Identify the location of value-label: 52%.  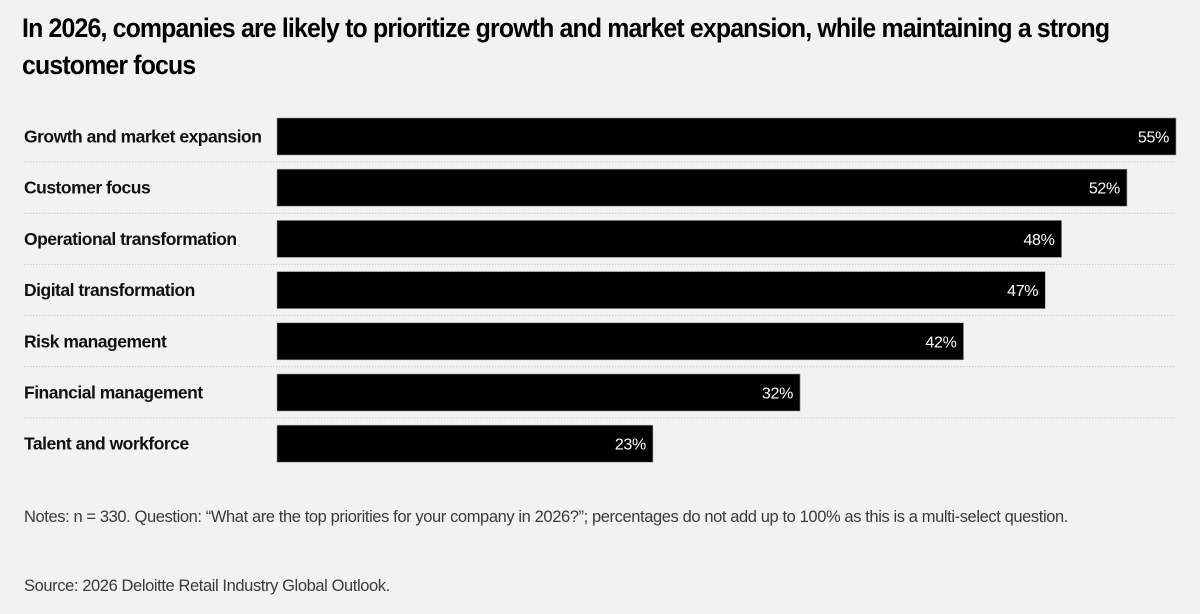
(1104, 189).